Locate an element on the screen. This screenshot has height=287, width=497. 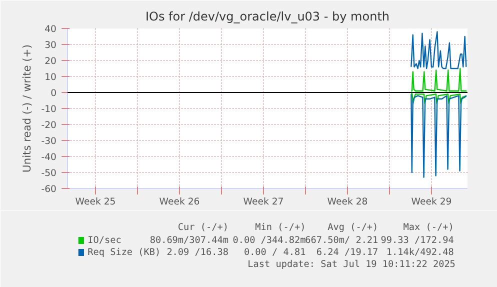
text: Cur (-/+) is located at coordinates (203, 227).